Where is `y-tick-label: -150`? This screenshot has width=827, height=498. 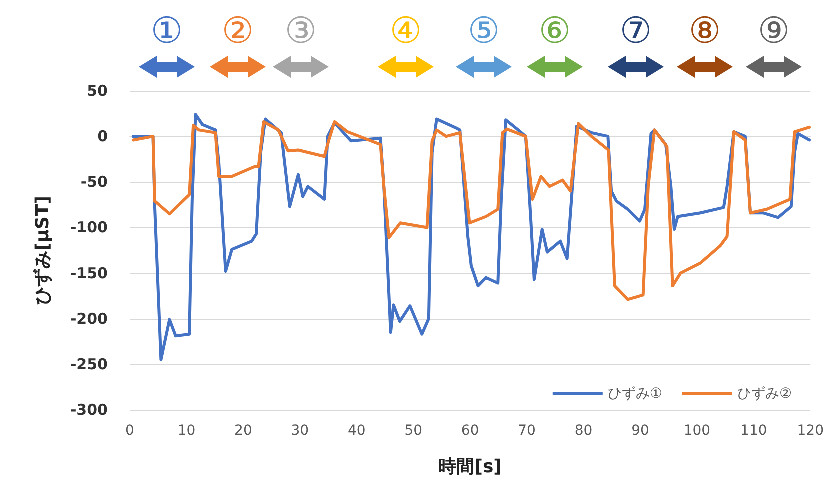 y-tick-label: -150 is located at coordinates (89, 273).